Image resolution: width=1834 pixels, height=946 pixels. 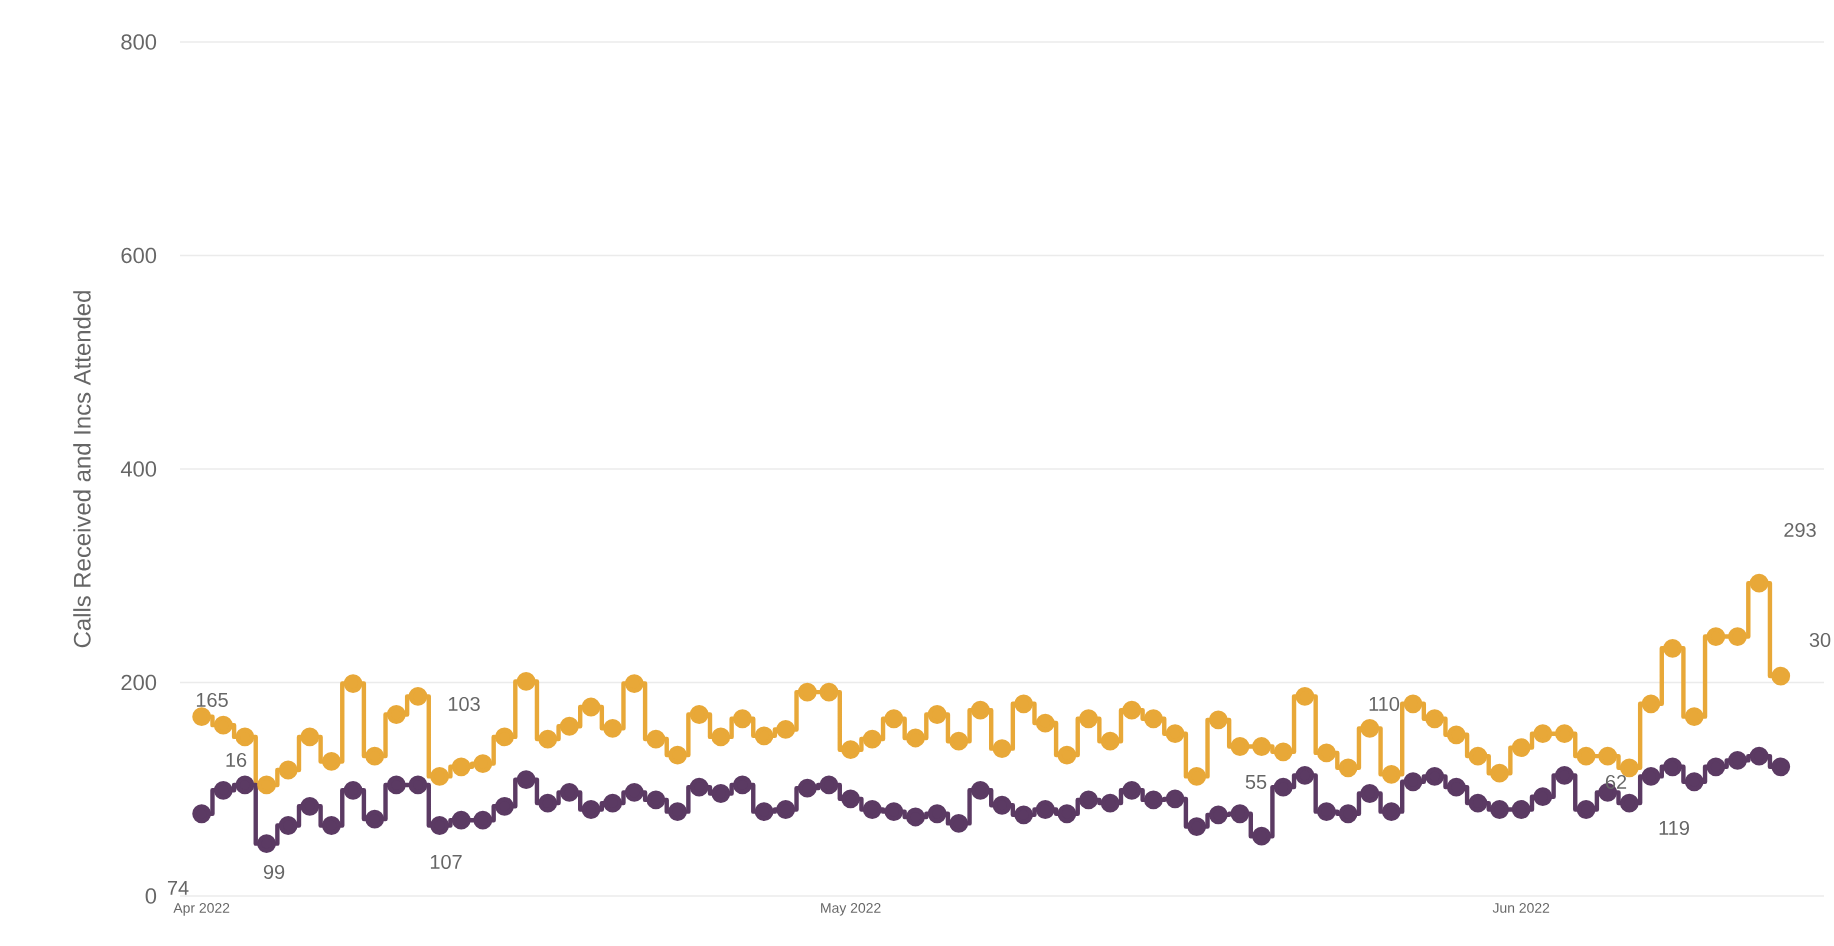 I want to click on annotation: 293, so click(x=1800, y=530).